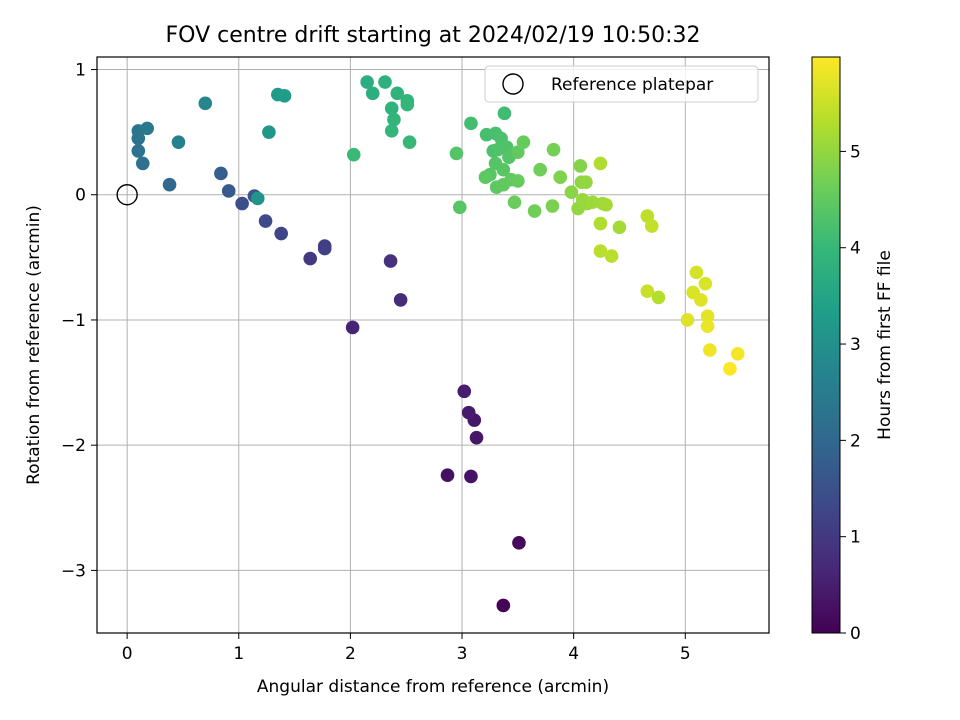 The height and width of the screenshot is (720, 960). What do you see at coordinates (632, 85) in the screenshot?
I see `legend-label: Reference platepar` at bounding box center [632, 85].